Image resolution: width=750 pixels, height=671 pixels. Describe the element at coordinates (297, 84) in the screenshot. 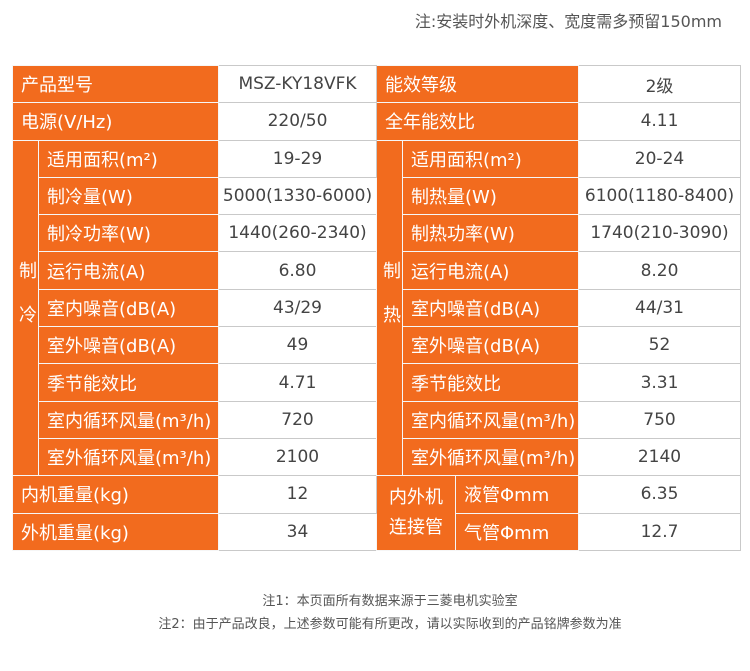

I see `spec-value: MSZ-KY18VFK` at that location.